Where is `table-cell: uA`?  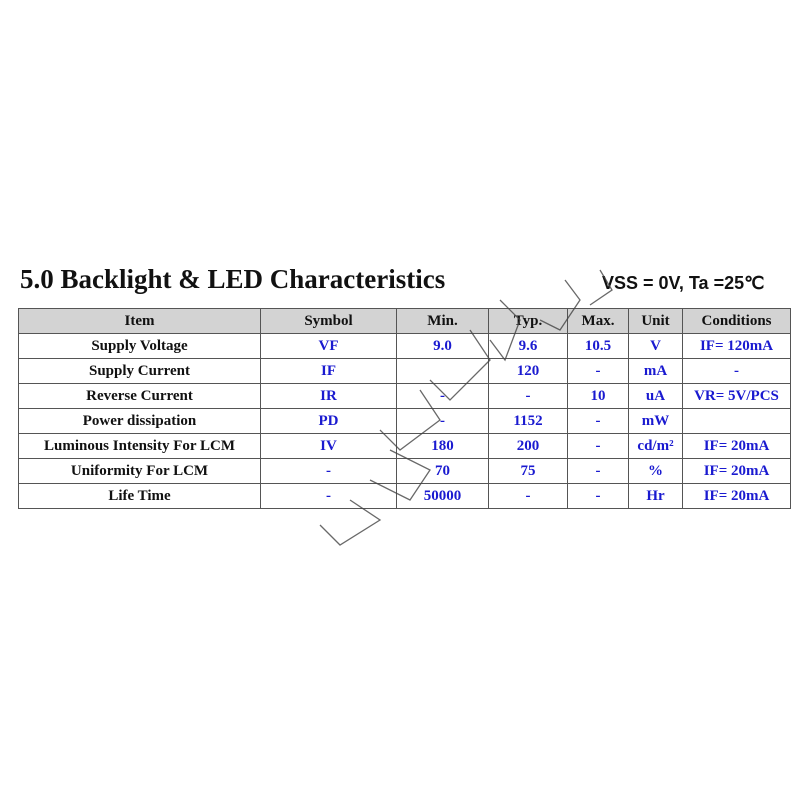 table-cell: uA is located at coordinates (655, 396).